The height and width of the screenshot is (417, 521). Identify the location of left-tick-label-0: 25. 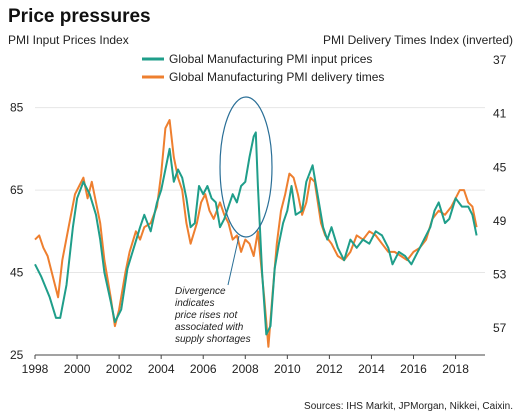
(17, 355).